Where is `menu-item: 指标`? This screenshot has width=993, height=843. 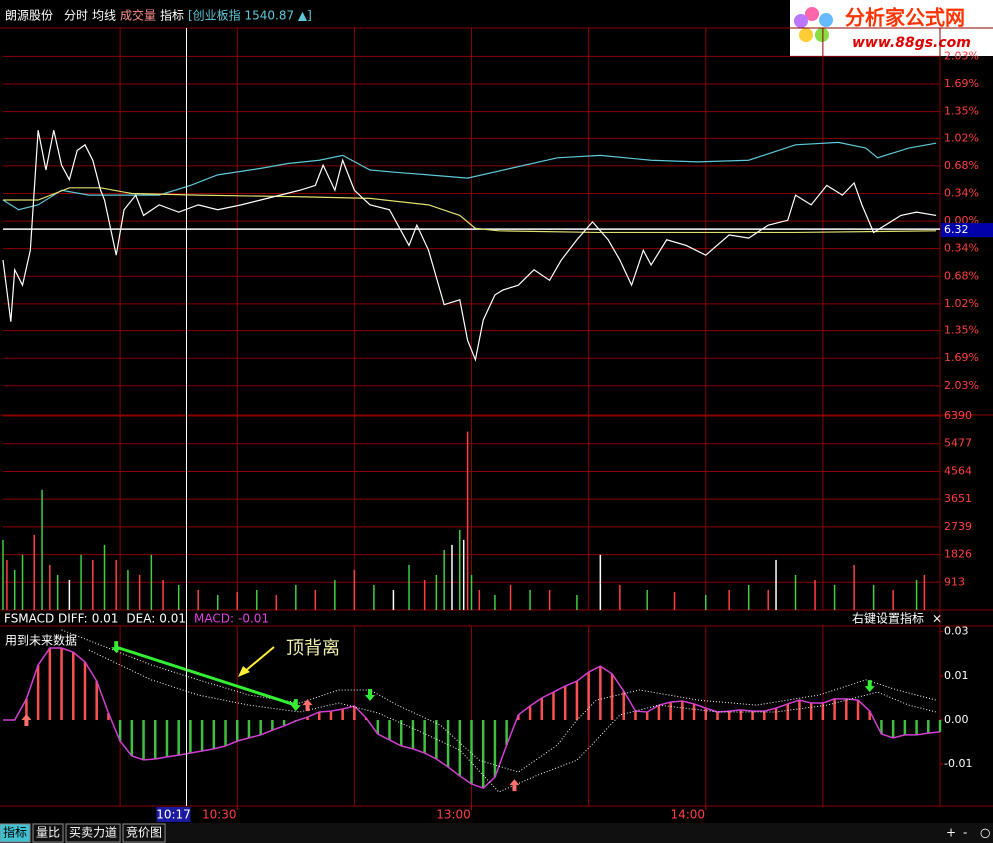
menu-item: 指标 is located at coordinates (172, 15).